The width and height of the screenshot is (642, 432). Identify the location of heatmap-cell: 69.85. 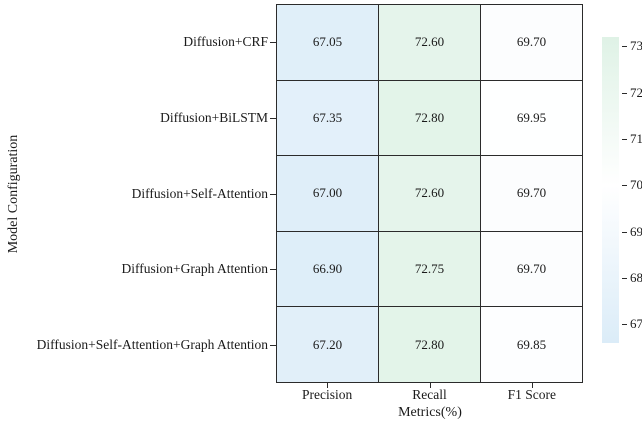
(531, 344).